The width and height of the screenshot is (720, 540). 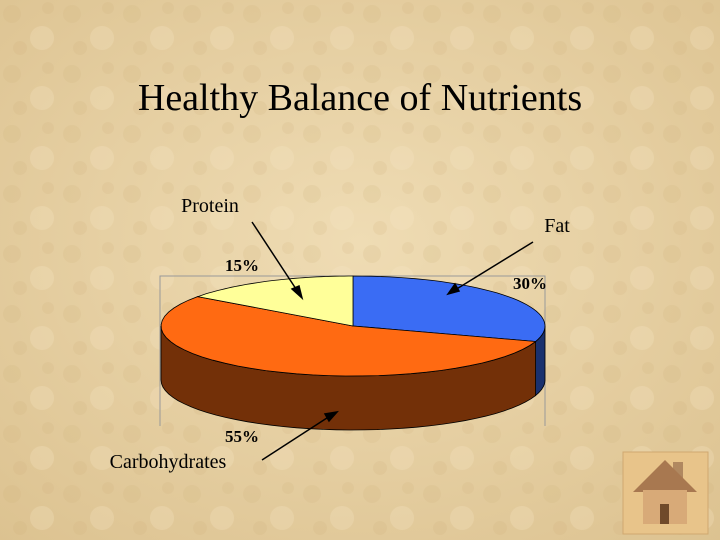 I want to click on value-label: 55%, so click(x=242, y=436).